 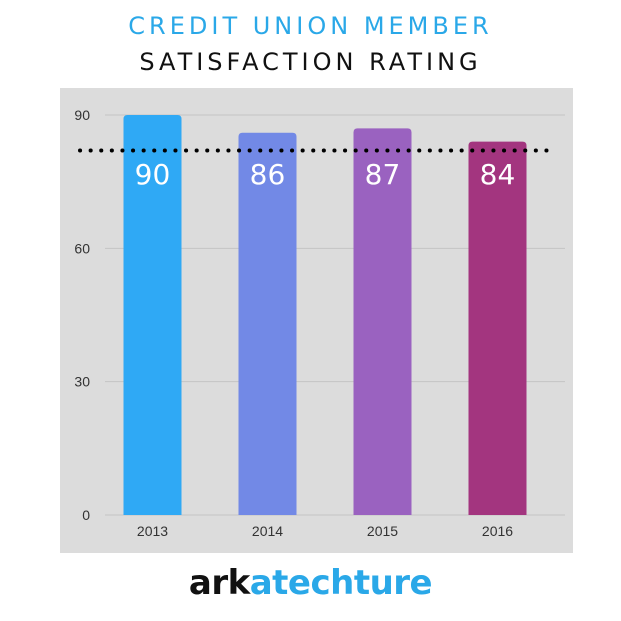 I want to click on y-tick-label: 30, so click(x=82, y=382).